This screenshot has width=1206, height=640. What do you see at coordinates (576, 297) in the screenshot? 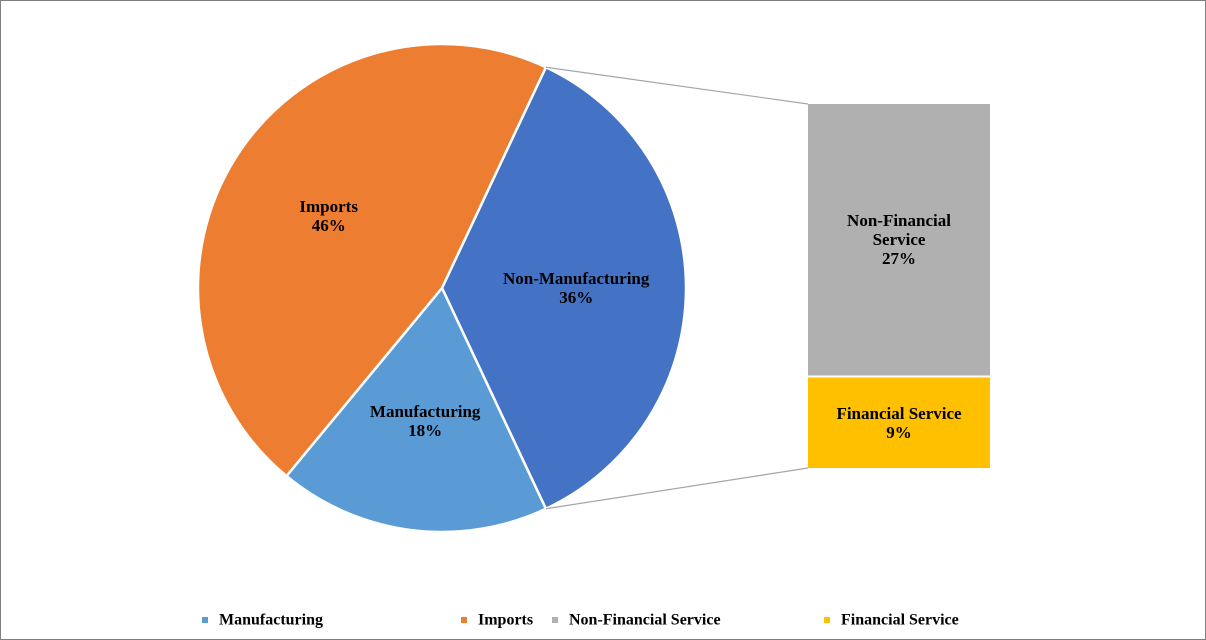
I see `data-label: 36%` at bounding box center [576, 297].